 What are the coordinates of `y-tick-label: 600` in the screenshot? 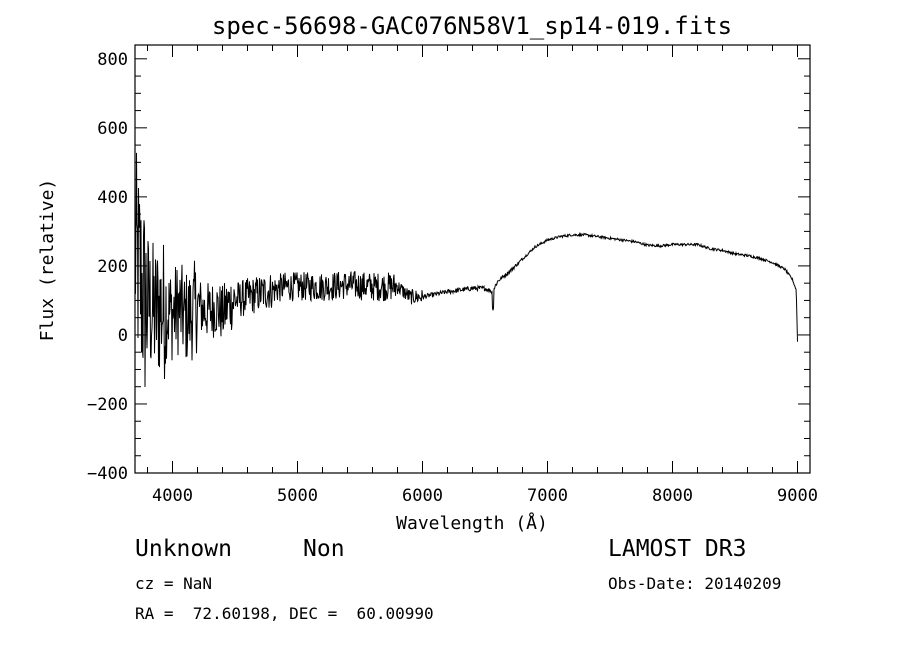 It's located at (112, 129).